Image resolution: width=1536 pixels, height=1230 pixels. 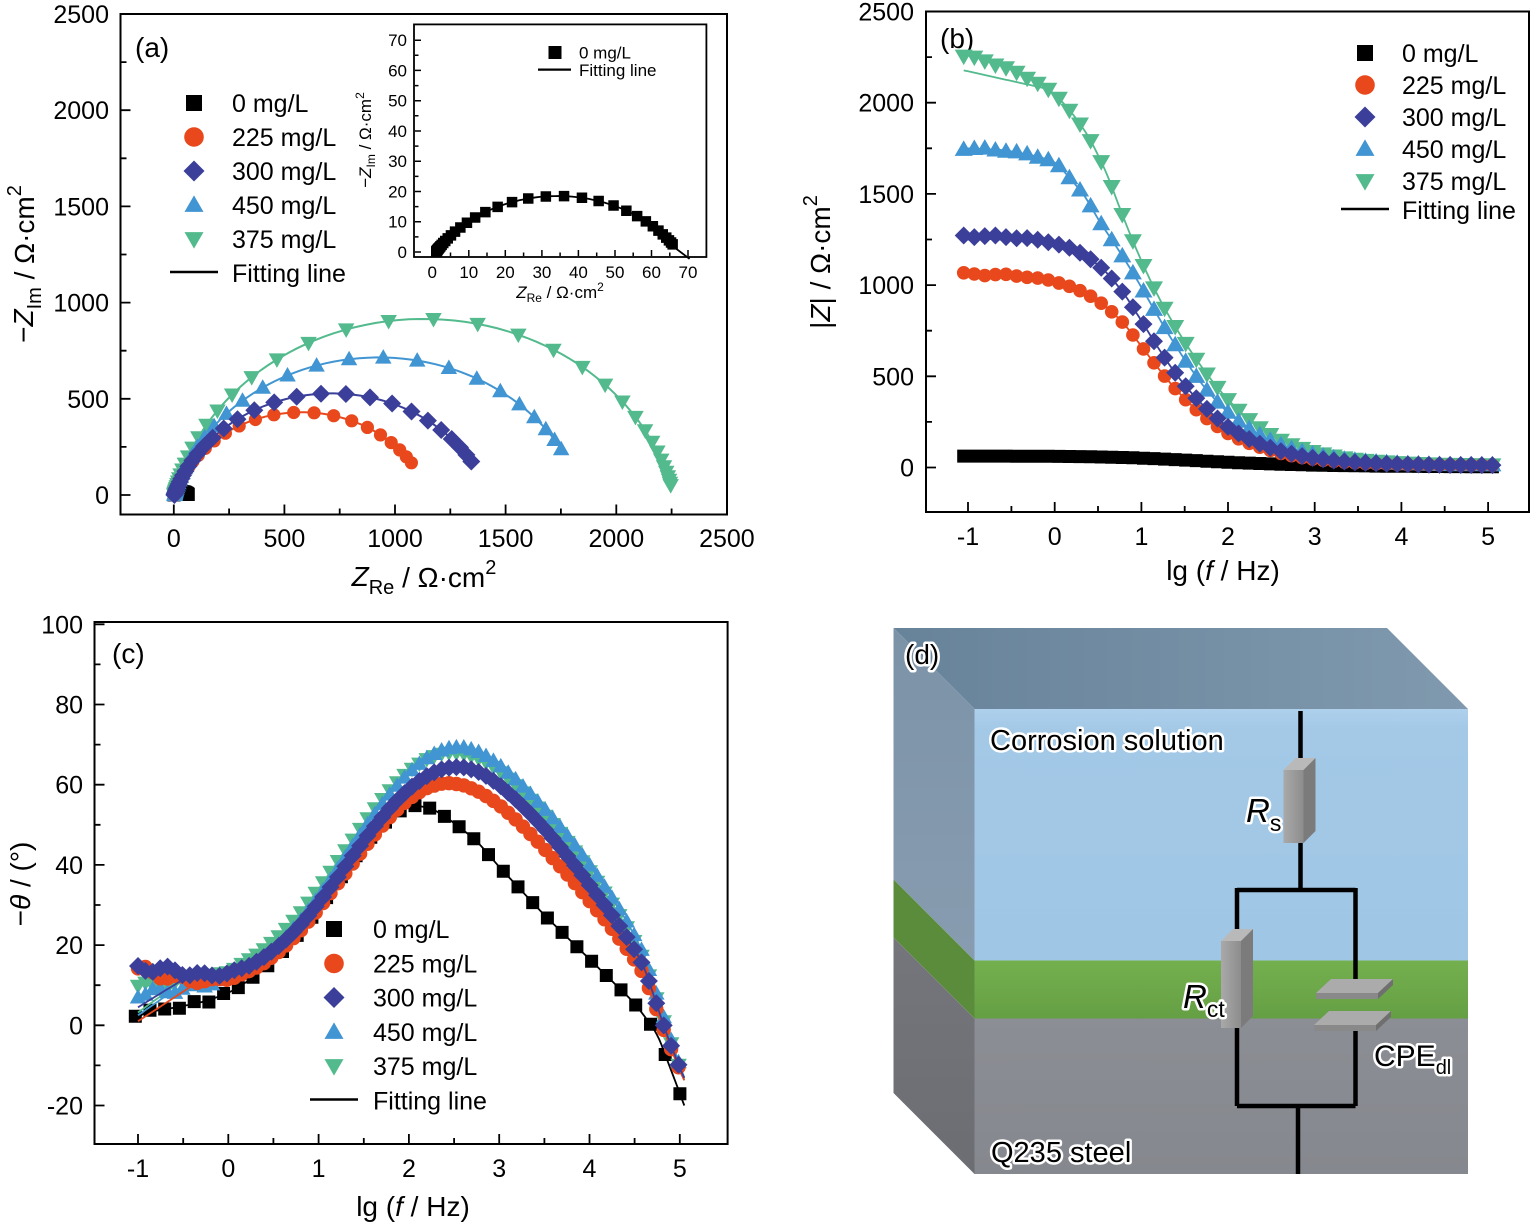 I want to click on svg-text: −ZIm / Ω·cm2, so click(x=365, y=140).